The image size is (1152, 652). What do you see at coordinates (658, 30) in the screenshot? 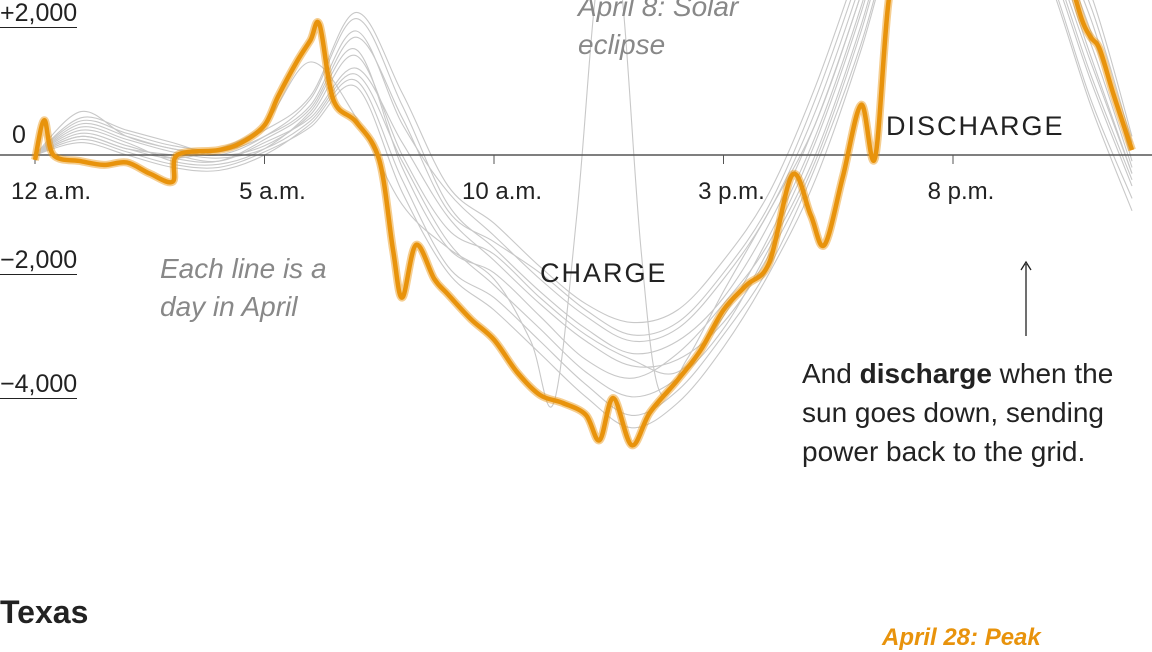
I see `annotation-eclipse: April 8: Solar eclipse` at bounding box center [658, 30].